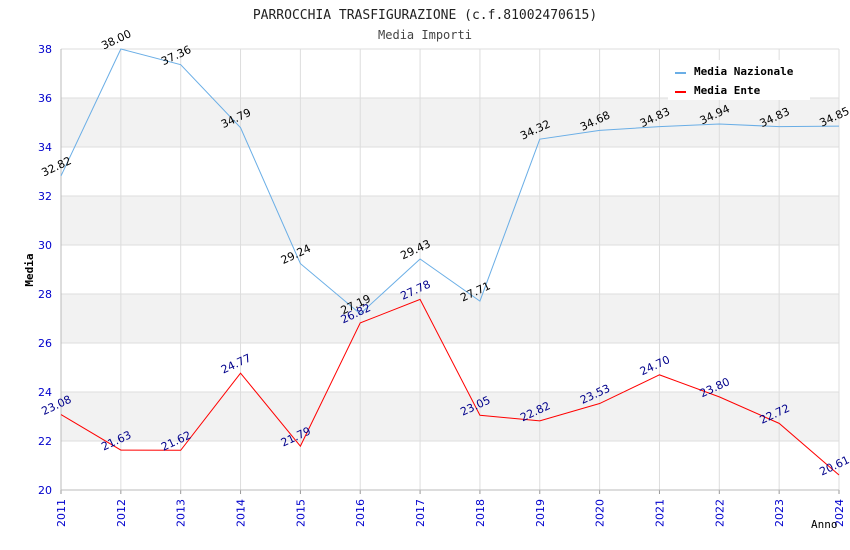 The image size is (850, 550). Describe the element at coordinates (45, 196) in the screenshot. I see `y-tick-label: 32` at that location.